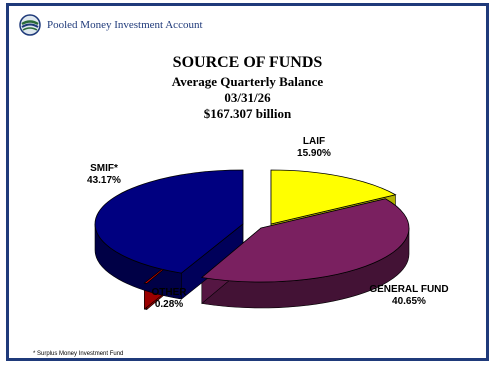 The width and height of the screenshot is (499, 367). What do you see at coordinates (170, 292) in the screenshot?
I see `slice-label-name: OTHER` at bounding box center [170, 292].